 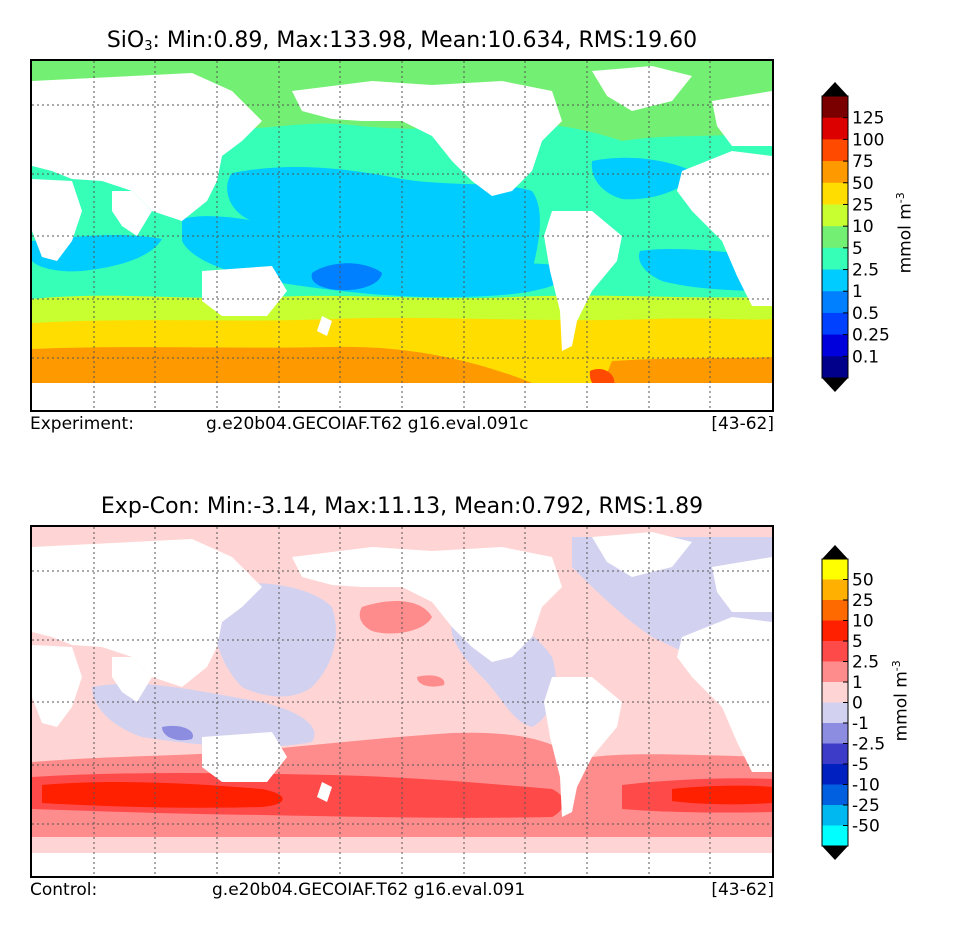 I want to click on south-pacific-gyre-core, so click(x=346, y=277).